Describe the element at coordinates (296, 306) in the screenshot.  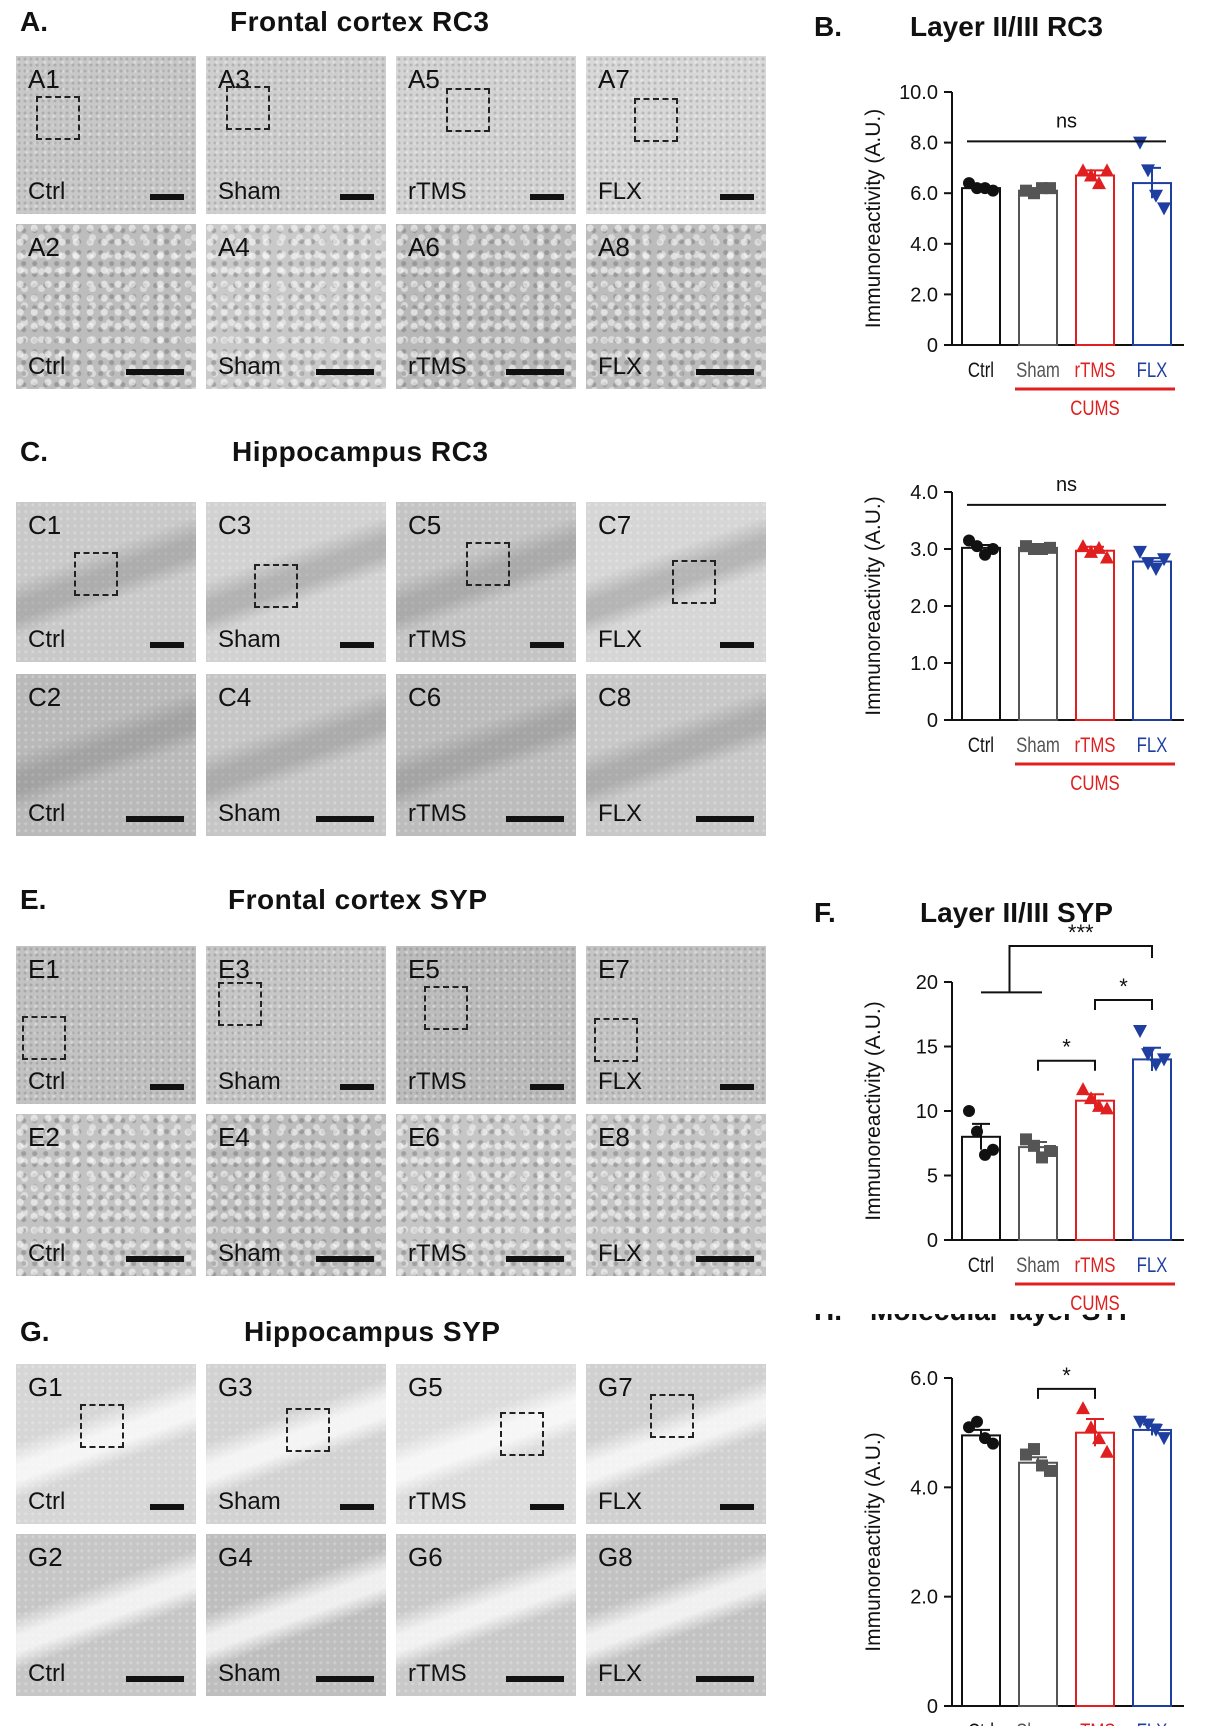
I see `micrograph-a4: A4 Sham` at that location.